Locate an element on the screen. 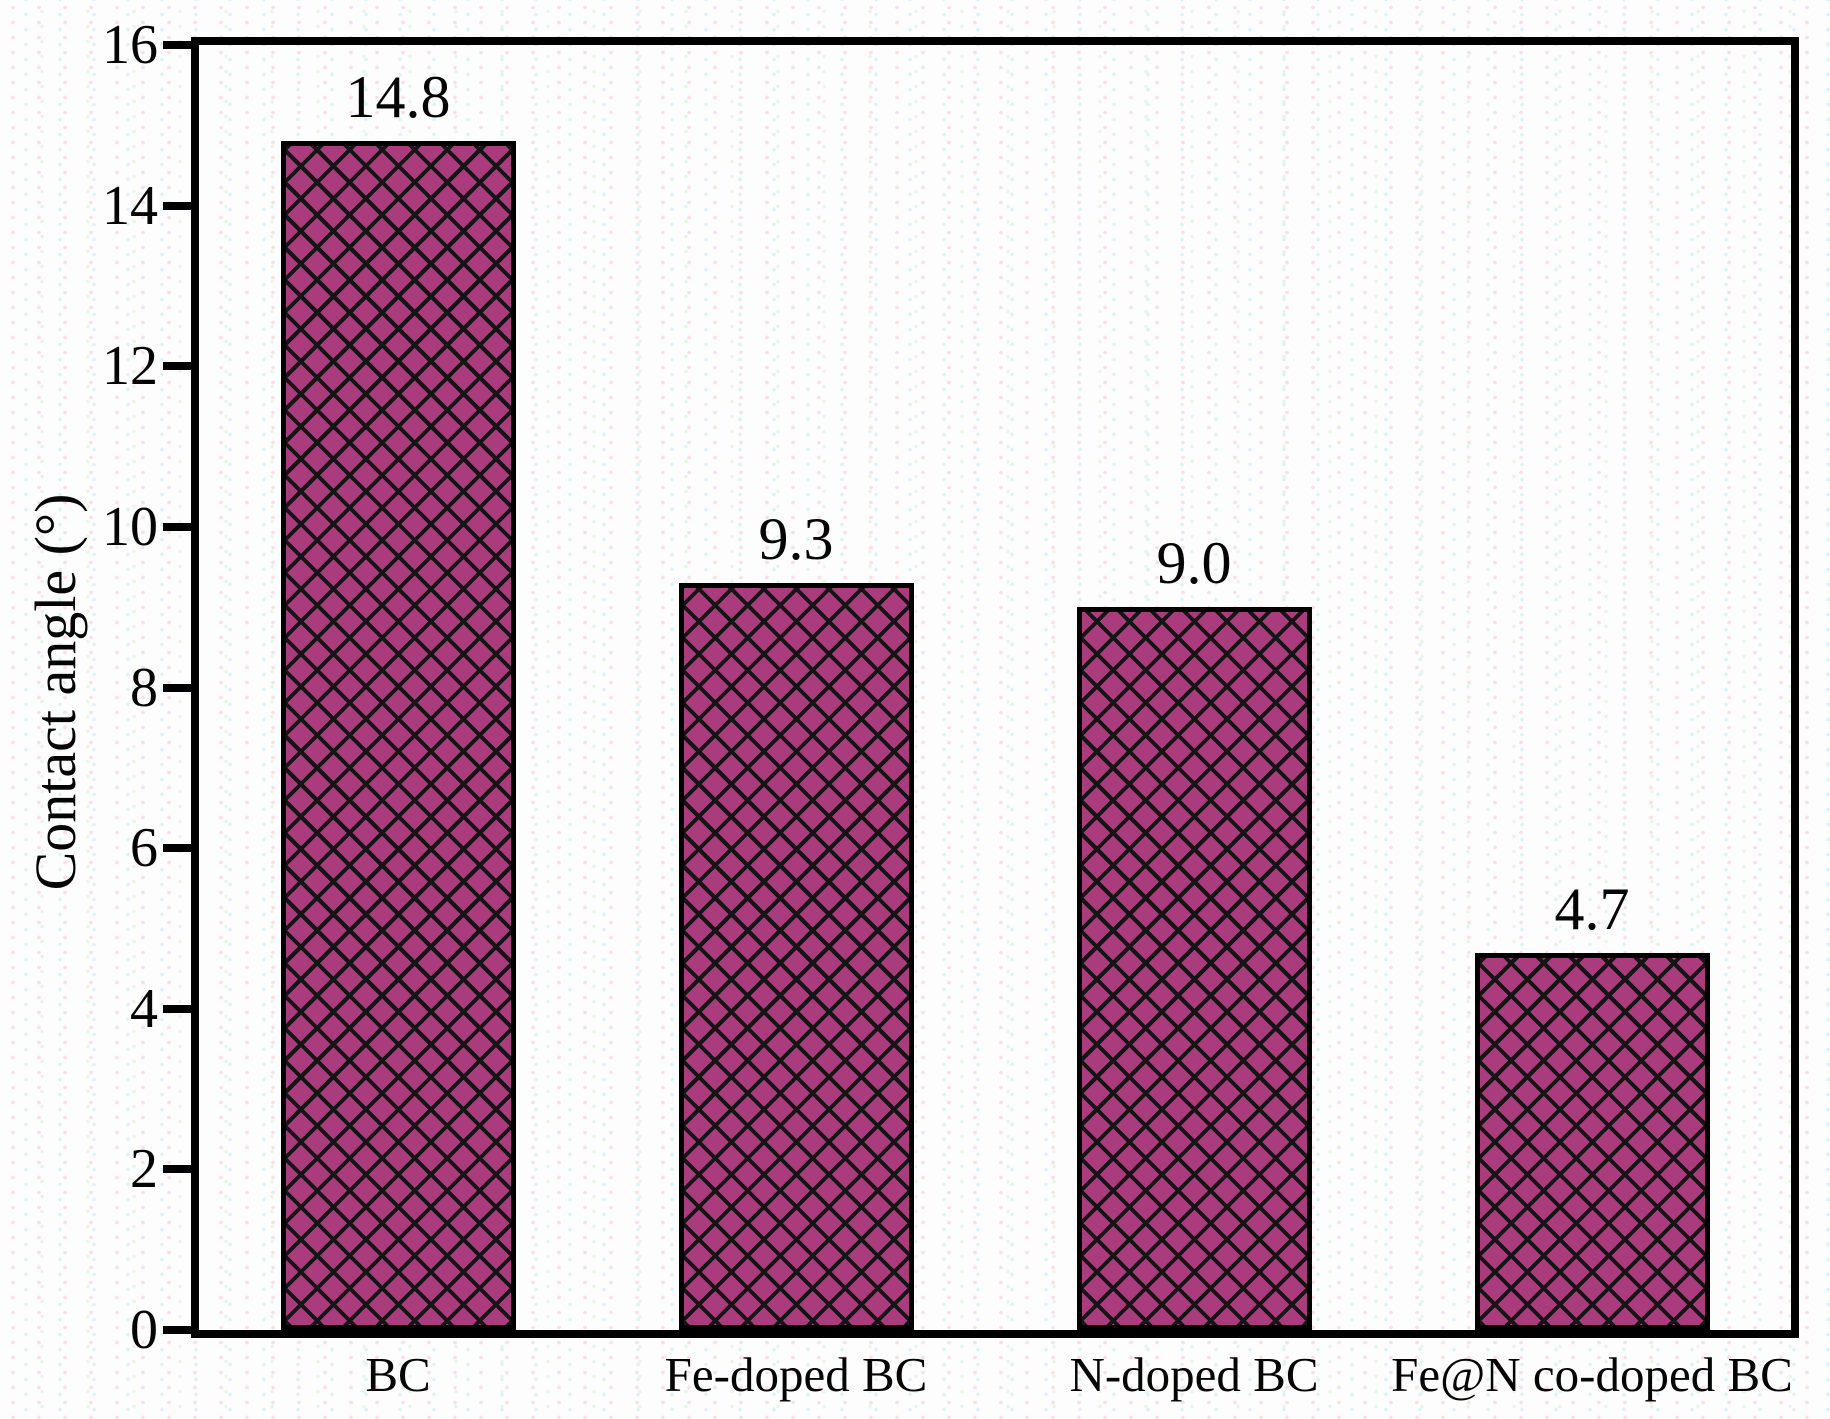 The width and height of the screenshot is (1830, 1419). x-category-label-fe-n-co-doped-bc: Fe@N co-doped BC is located at coordinates (1592, 1374).